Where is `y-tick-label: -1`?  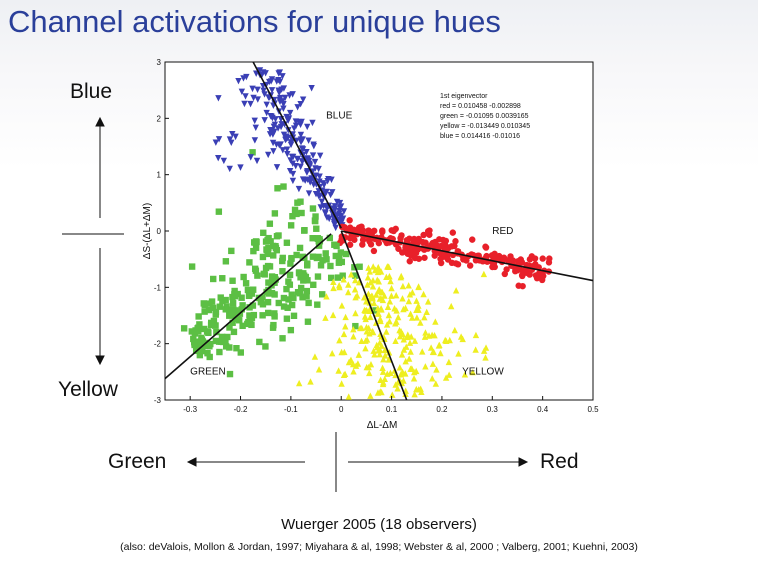
y-tick-label: -1 is located at coordinates (158, 287).